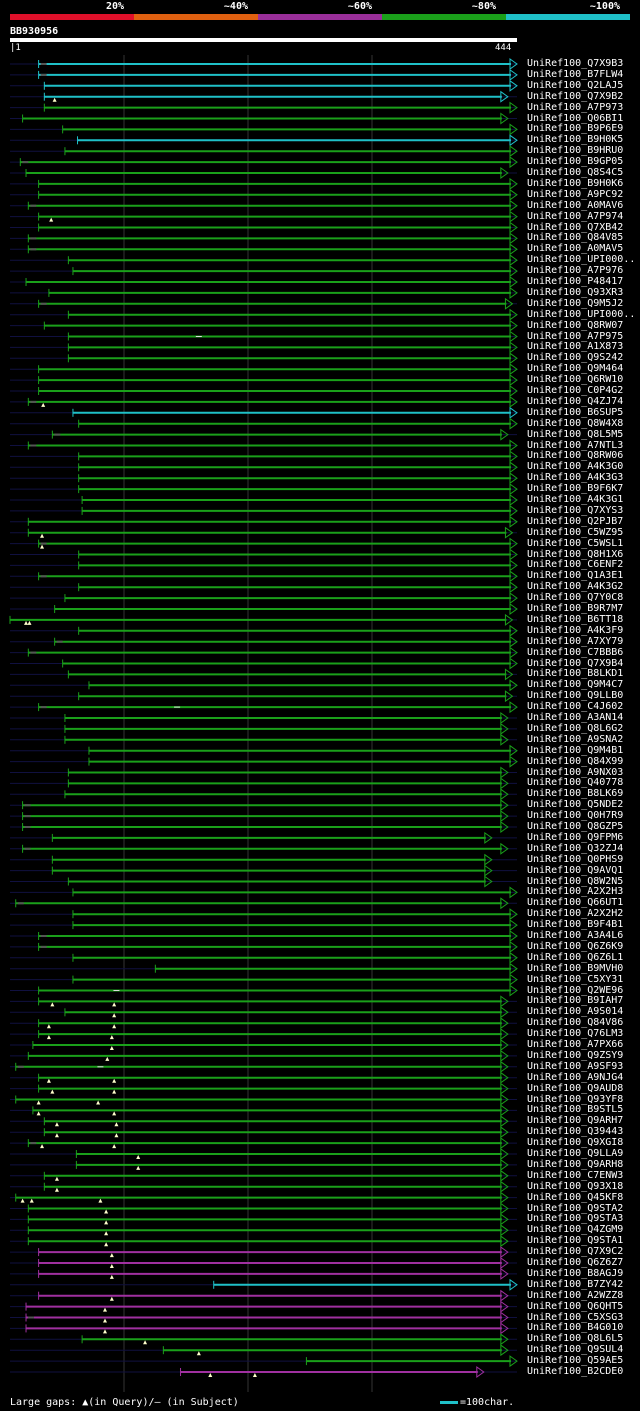 The width and height of the screenshot is (640, 1411). I want to click on hit-label: UniRef100_Q8W2N5, so click(575, 881).